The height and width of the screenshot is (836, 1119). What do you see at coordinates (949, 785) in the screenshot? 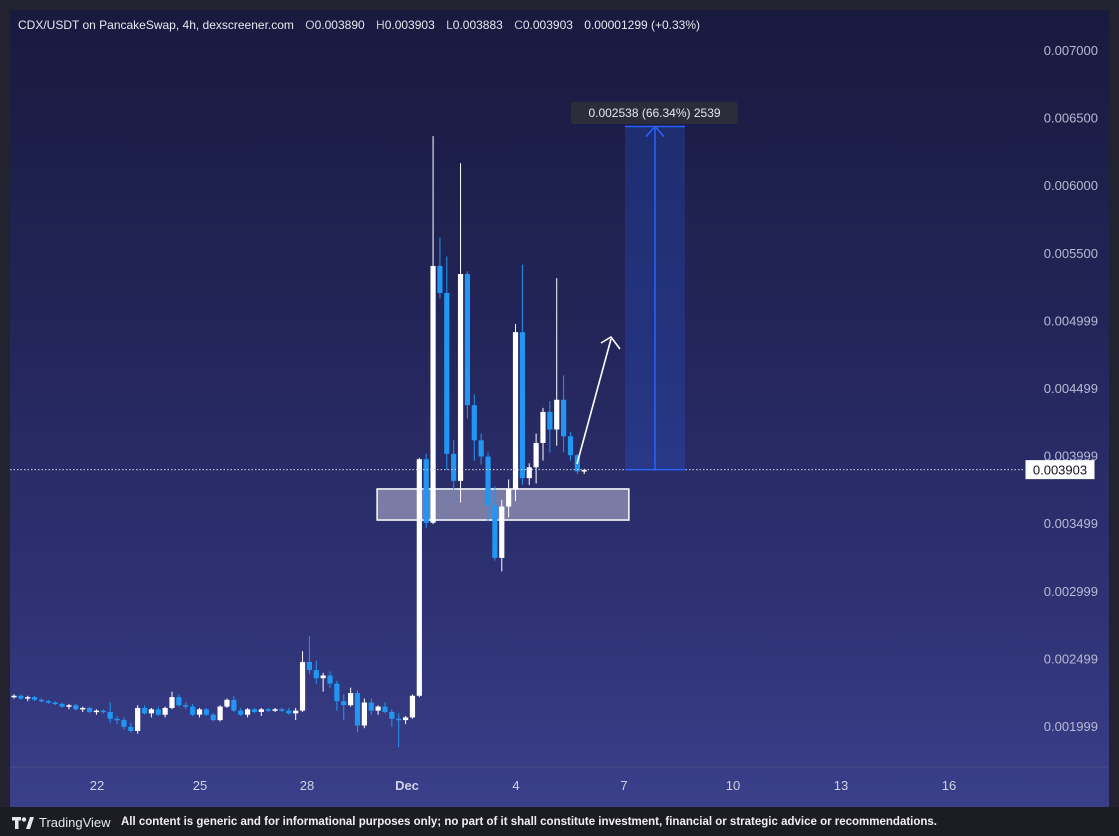
I see `x-tick-label: 16` at bounding box center [949, 785].